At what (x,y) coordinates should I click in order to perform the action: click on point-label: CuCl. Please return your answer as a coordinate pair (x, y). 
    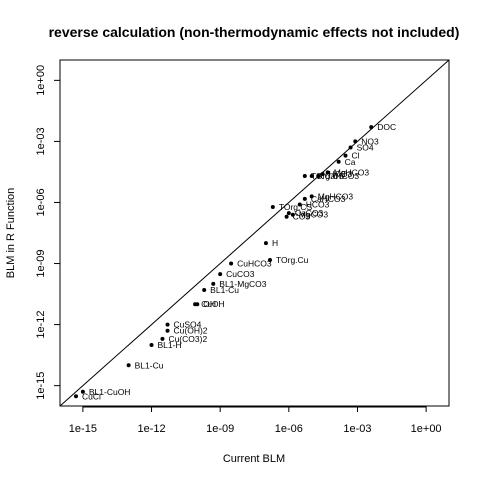
    Looking at the image, I should click on (91, 396).